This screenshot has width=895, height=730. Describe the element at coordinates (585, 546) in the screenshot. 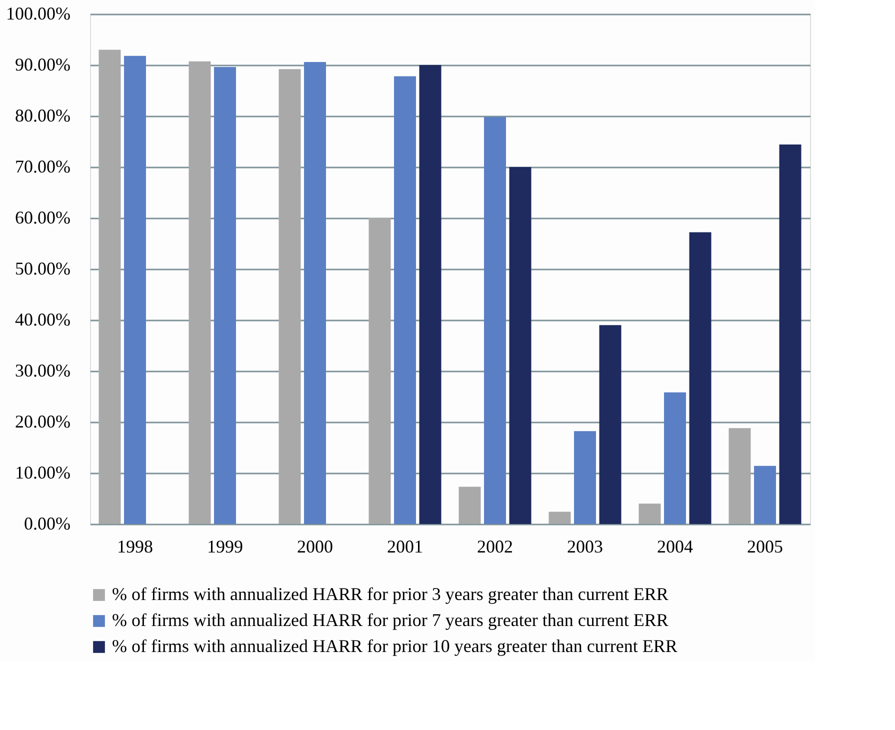

I see `x-tick-label: 2003` at that location.